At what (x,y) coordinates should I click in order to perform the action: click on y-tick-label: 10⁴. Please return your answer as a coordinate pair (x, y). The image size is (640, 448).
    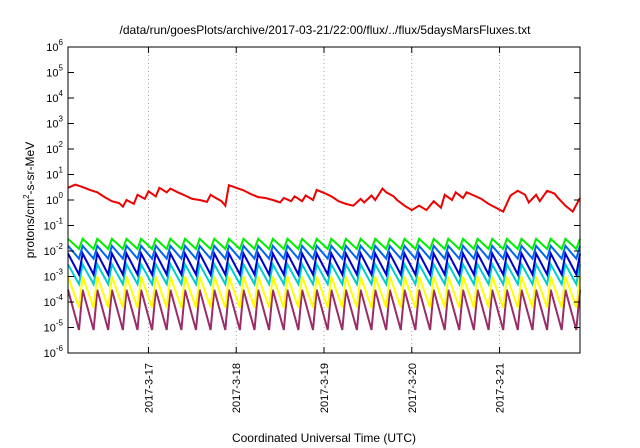
    Looking at the image, I should click on (54, 97).